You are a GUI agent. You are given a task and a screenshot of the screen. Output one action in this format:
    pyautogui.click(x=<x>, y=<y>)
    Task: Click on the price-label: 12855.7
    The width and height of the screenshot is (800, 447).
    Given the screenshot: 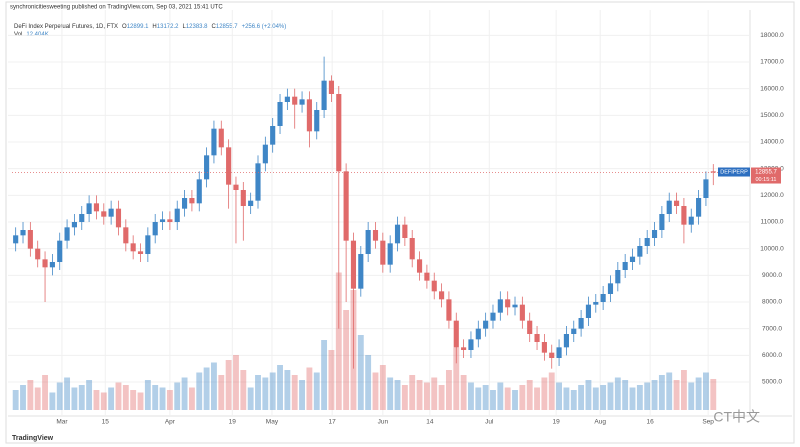 What is the action you would take?
    pyautogui.click(x=766, y=173)
    